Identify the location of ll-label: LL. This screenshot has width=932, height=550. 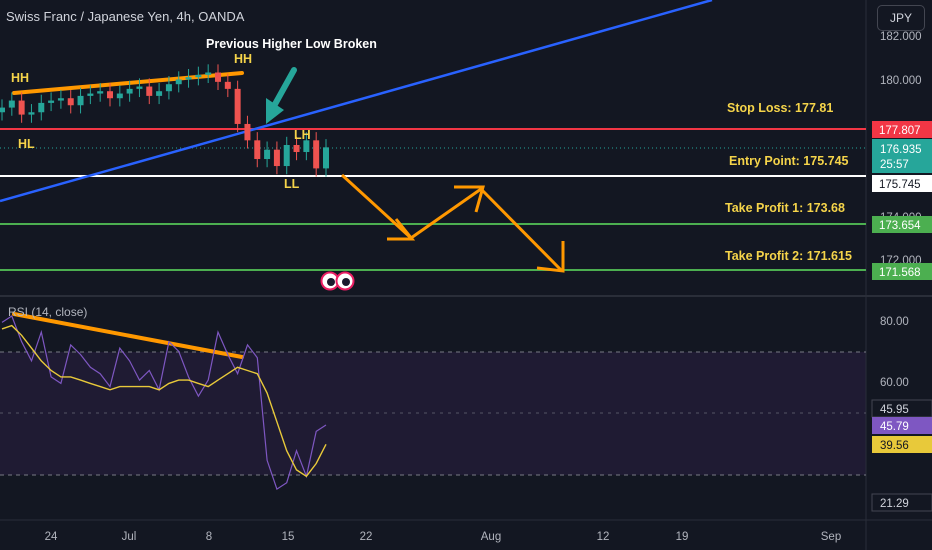
(292, 184).